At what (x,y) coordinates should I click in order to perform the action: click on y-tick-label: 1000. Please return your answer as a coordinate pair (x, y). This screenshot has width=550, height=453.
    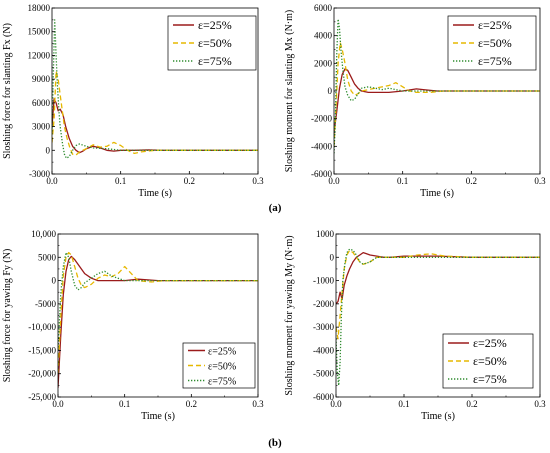
    Looking at the image, I should click on (325, 234).